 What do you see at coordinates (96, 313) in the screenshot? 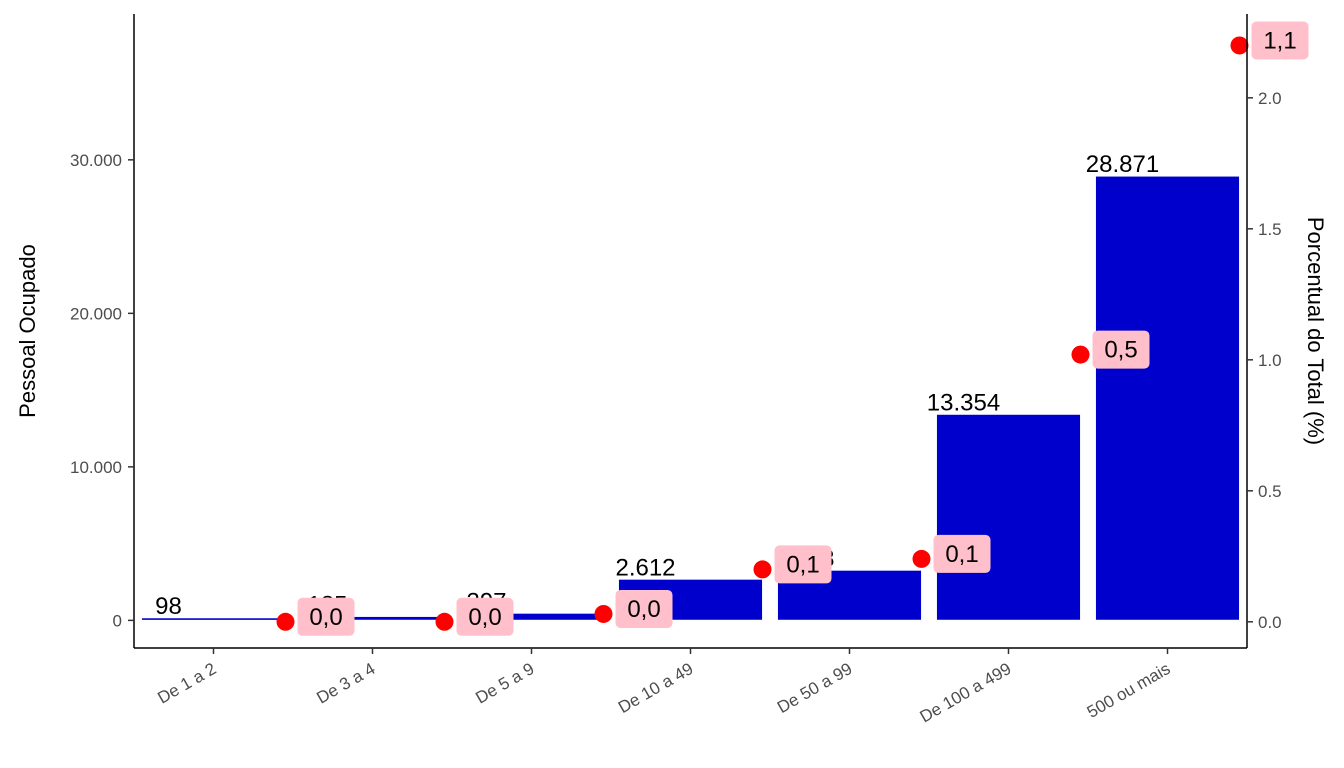
I see `y-tick-label: 20.000` at bounding box center [96, 313].